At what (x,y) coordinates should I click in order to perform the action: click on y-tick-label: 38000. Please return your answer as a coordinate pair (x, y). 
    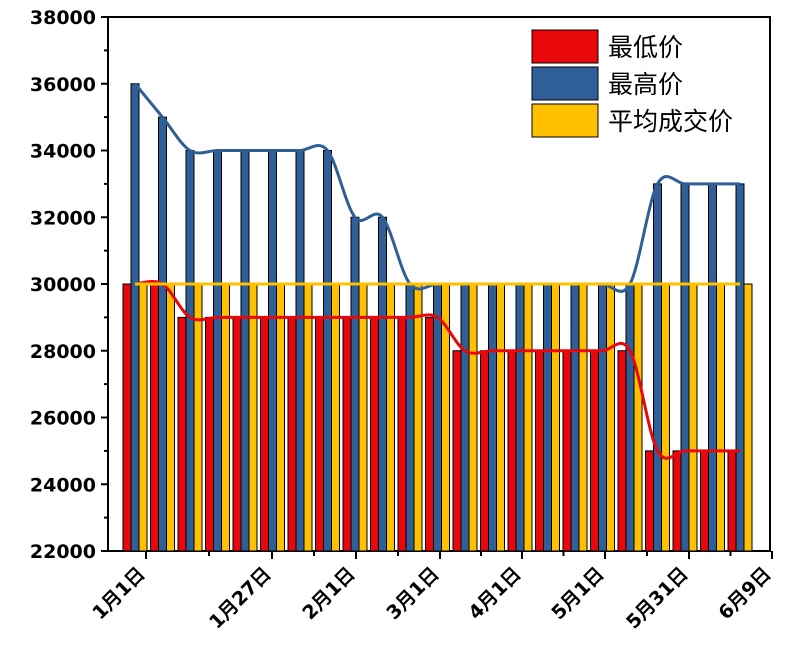
    Looking at the image, I should click on (63, 18).